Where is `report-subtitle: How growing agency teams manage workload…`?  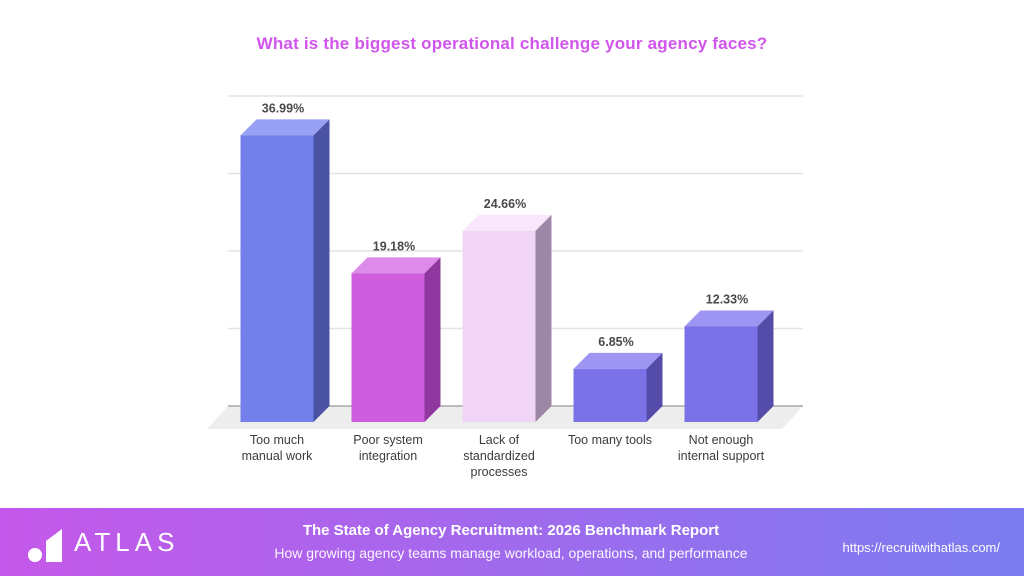 report-subtitle: How growing agency teams manage workload… is located at coordinates (511, 552).